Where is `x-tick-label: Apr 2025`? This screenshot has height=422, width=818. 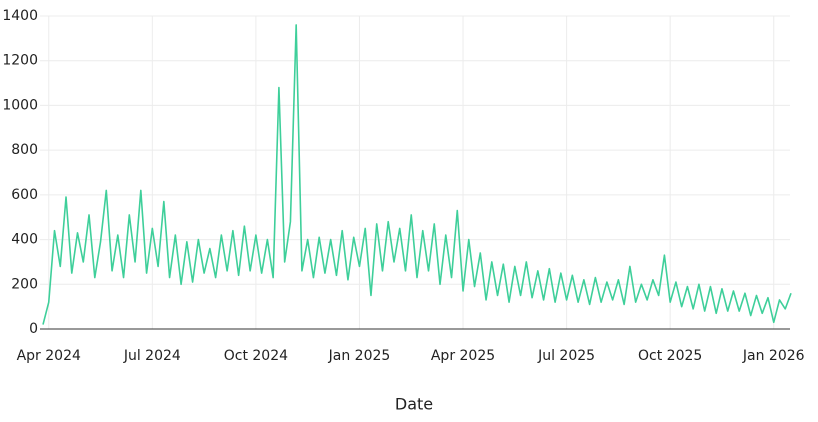 x-tick-label: Apr 2025 is located at coordinates (463, 356).